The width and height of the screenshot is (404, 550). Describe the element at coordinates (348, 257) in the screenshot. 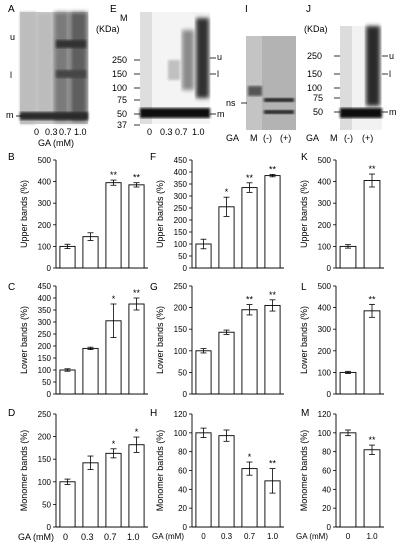

I see `chart-k-bar` at that location.